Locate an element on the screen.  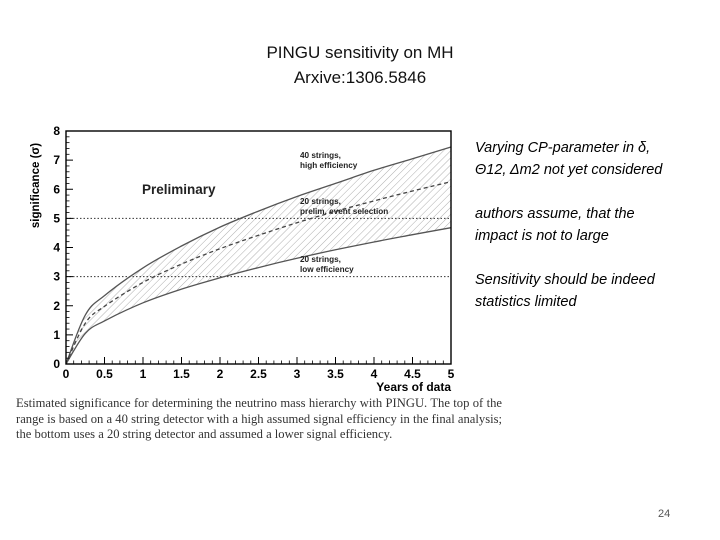
x-tick-label: 5 is located at coordinates (451, 374).